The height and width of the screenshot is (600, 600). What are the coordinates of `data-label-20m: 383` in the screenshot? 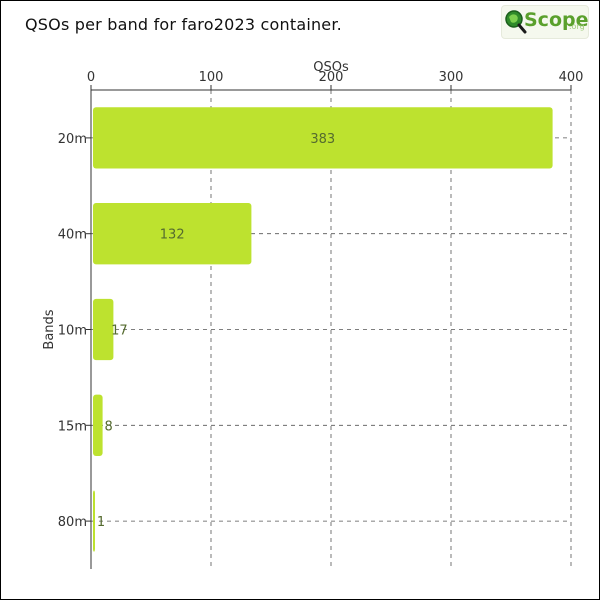 It's located at (322, 139).